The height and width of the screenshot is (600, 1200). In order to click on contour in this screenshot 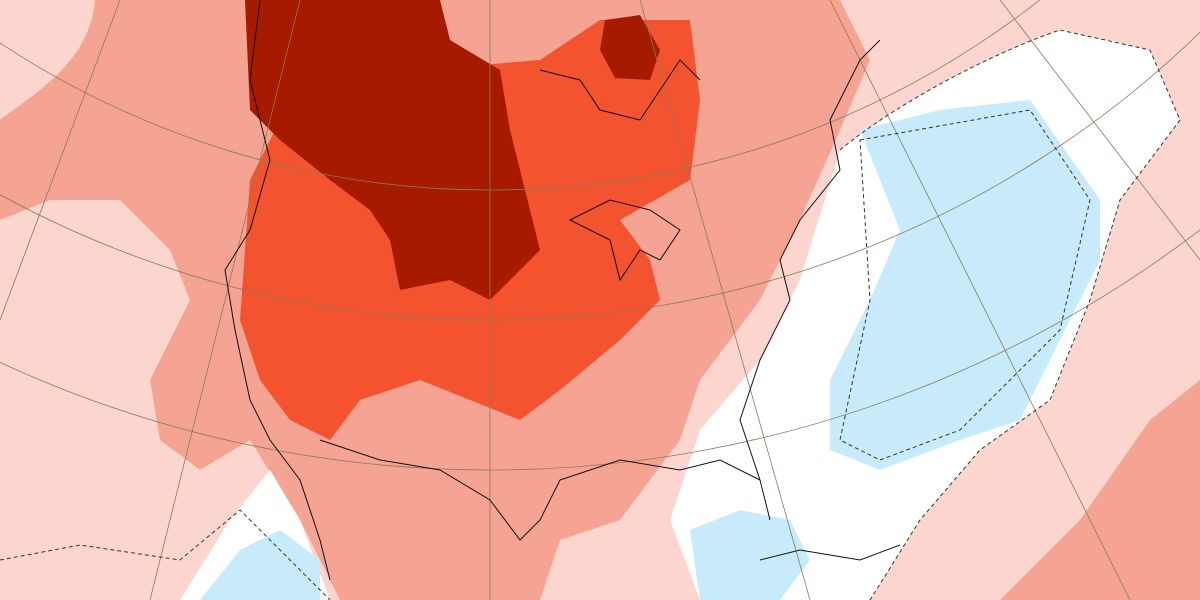, I will do `click(965, 285)`.